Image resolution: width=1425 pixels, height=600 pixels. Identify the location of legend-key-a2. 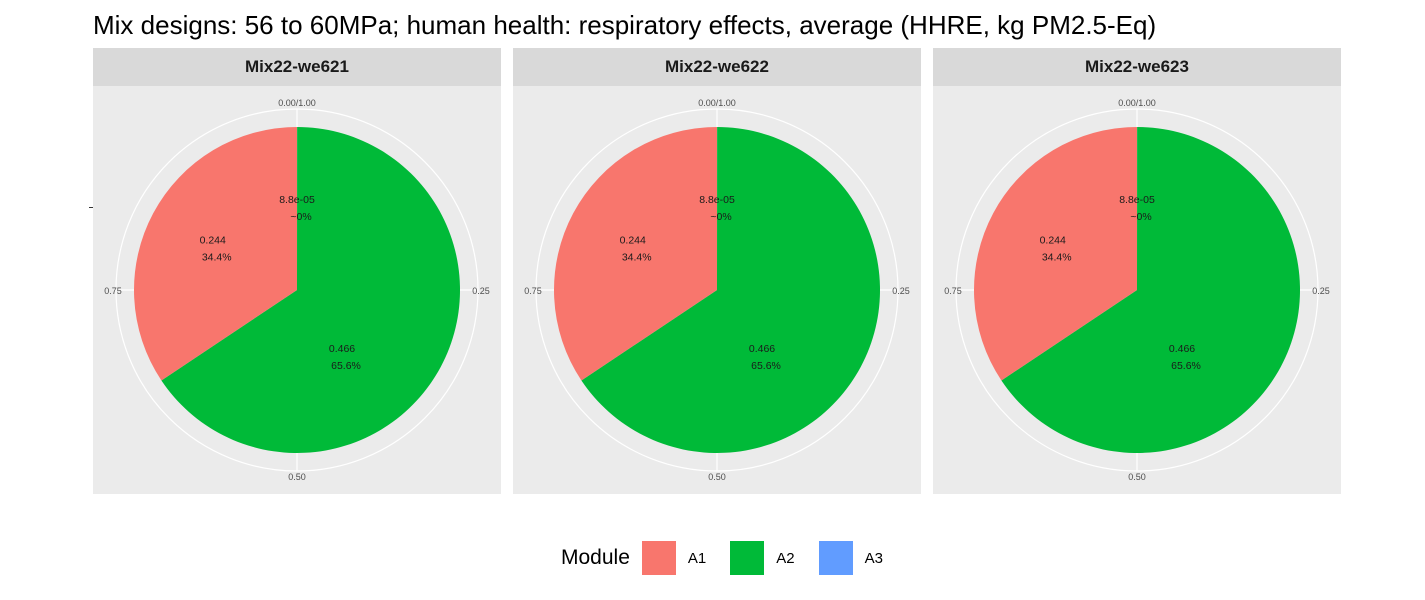
(747, 558).